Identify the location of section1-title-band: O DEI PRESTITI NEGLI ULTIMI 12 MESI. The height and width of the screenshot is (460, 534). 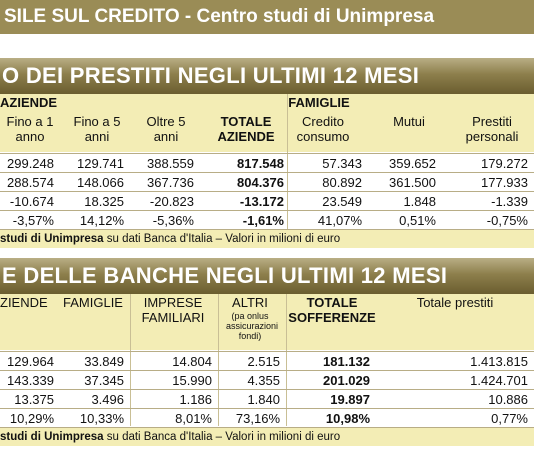
(267, 76).